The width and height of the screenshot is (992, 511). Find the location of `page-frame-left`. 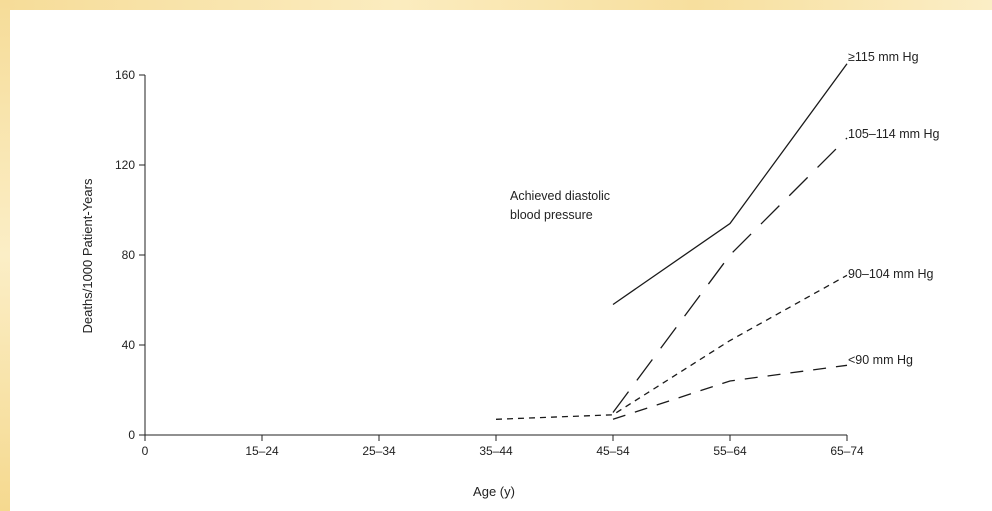

page-frame-left is located at coordinates (5, 255).